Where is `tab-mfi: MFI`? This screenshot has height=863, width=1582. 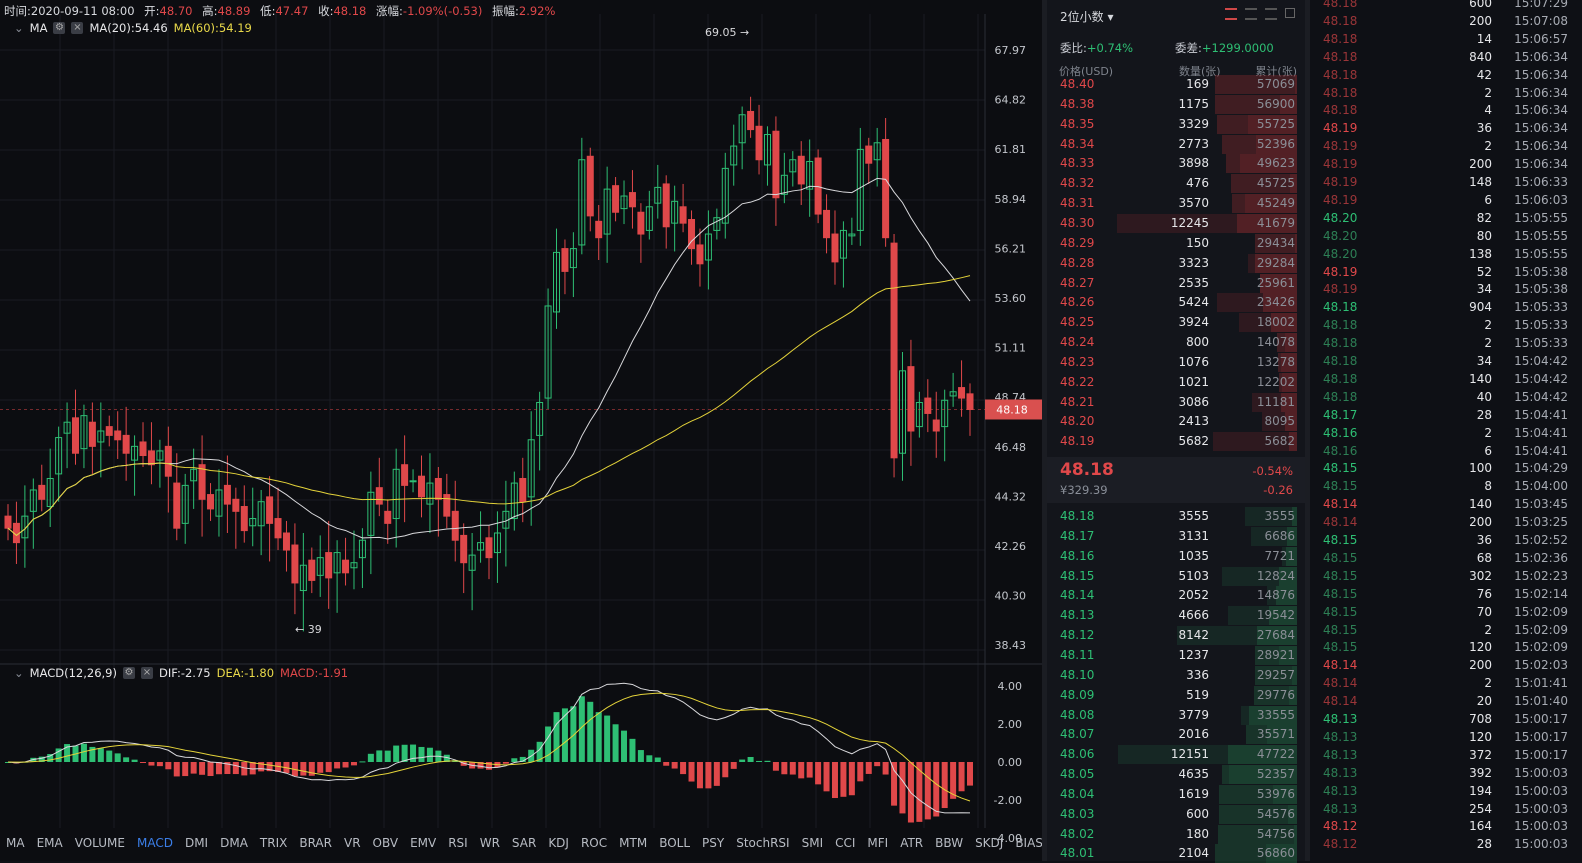
tab-mfi: MFI is located at coordinates (878, 843).